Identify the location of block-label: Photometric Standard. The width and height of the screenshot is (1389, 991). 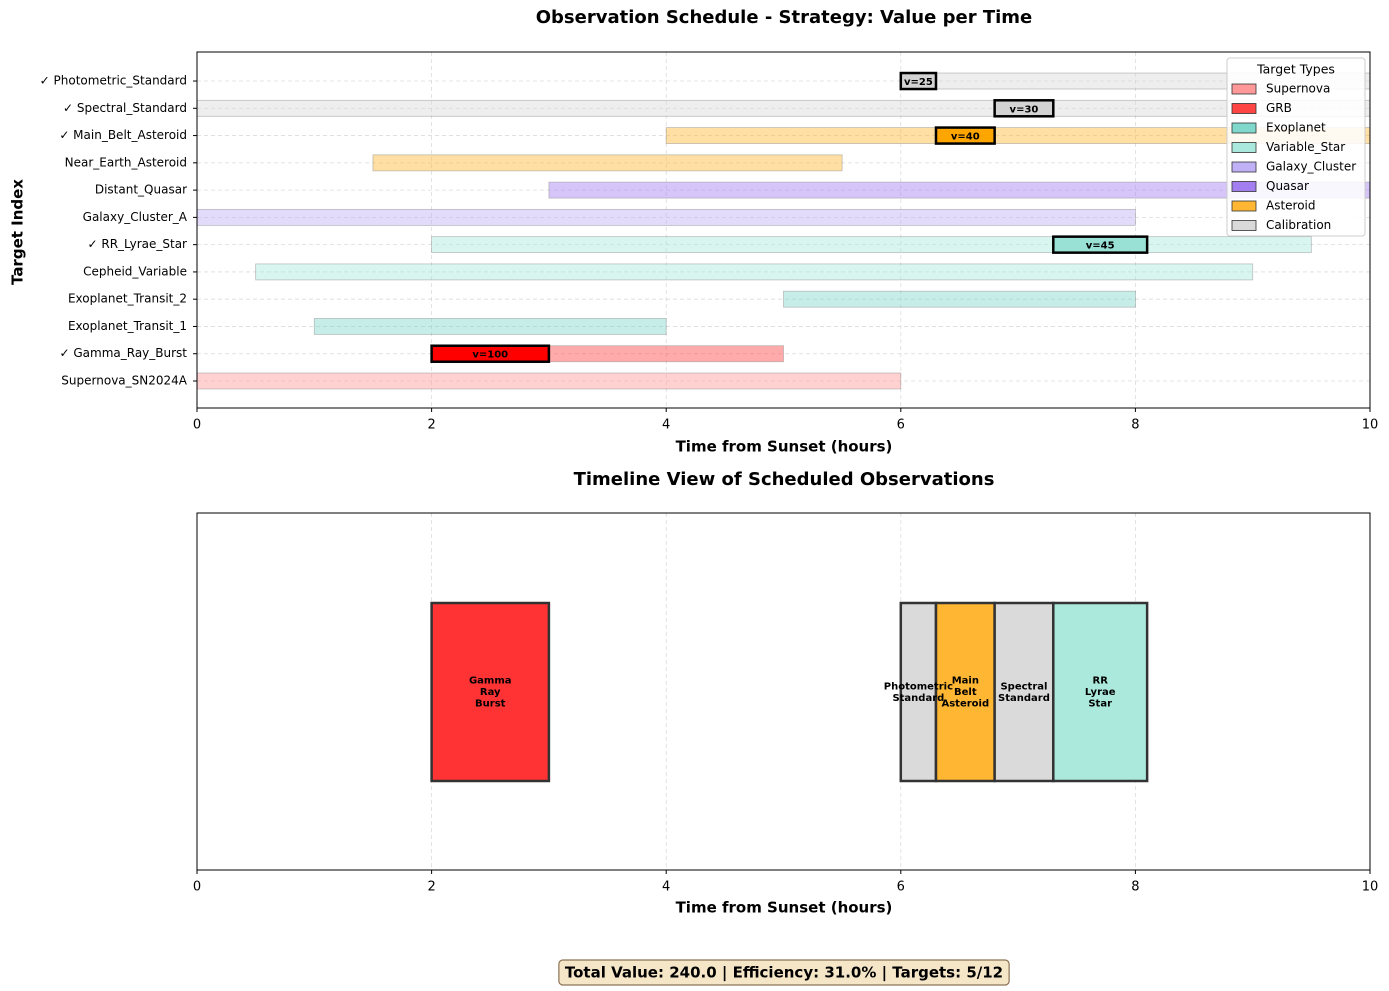
(918, 692).